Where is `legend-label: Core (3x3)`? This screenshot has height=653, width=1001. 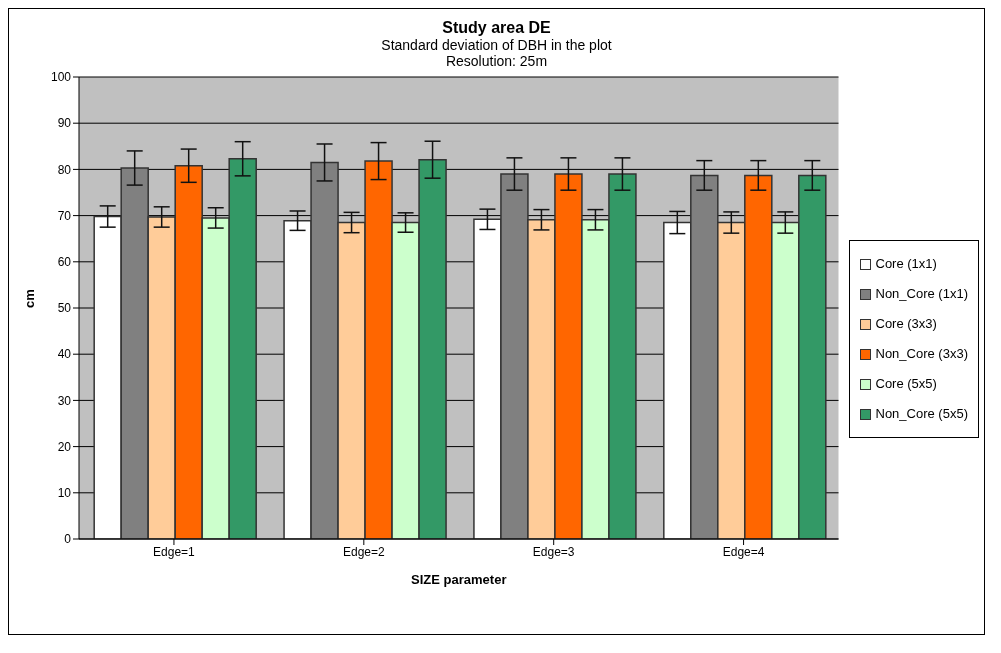
legend-label: Core (3x3) is located at coordinates (906, 324).